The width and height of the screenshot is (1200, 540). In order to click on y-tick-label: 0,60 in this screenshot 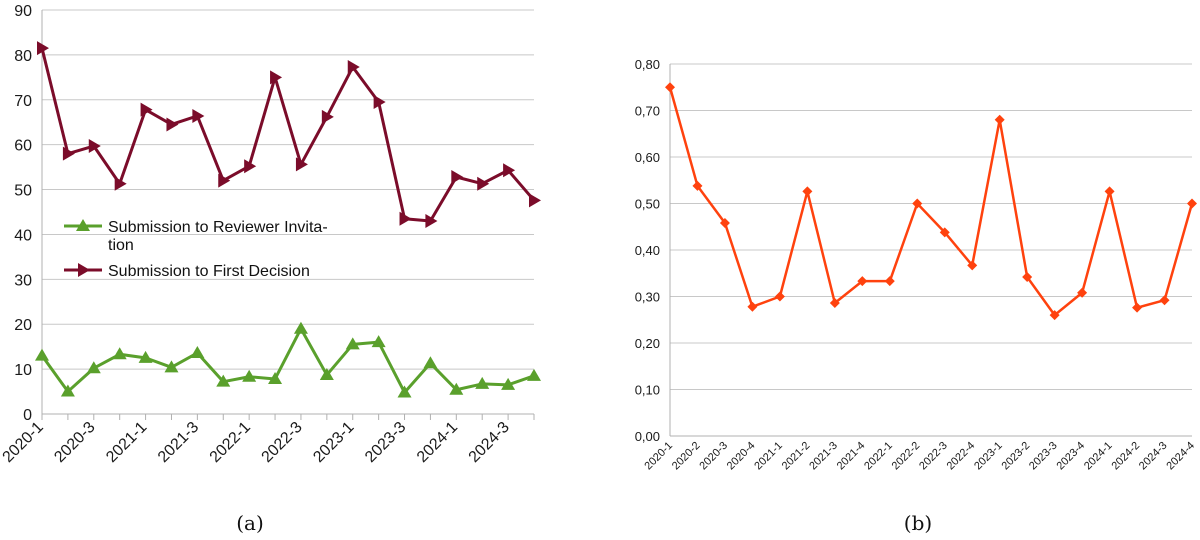, I will do `click(647, 157)`.